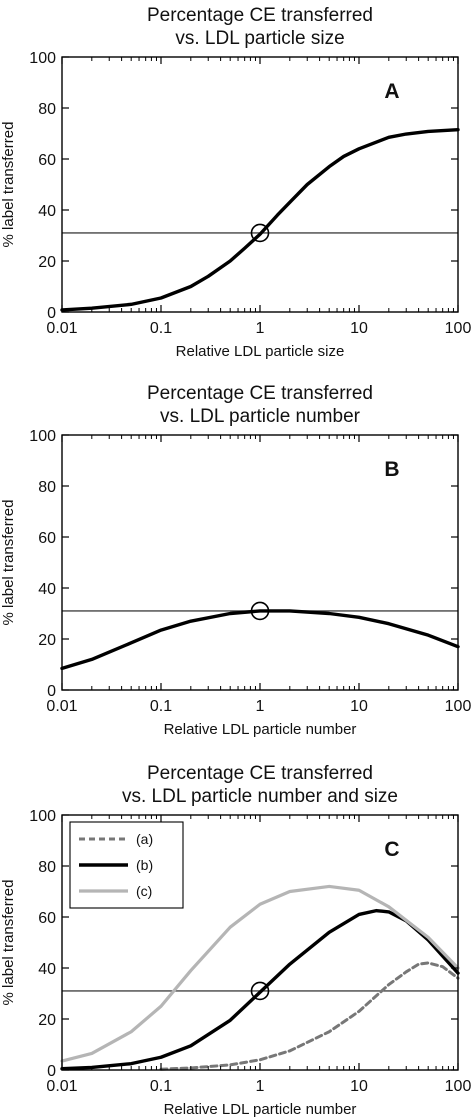 The width and height of the screenshot is (474, 1120). I want to click on series-line-a, so click(309, 1016).